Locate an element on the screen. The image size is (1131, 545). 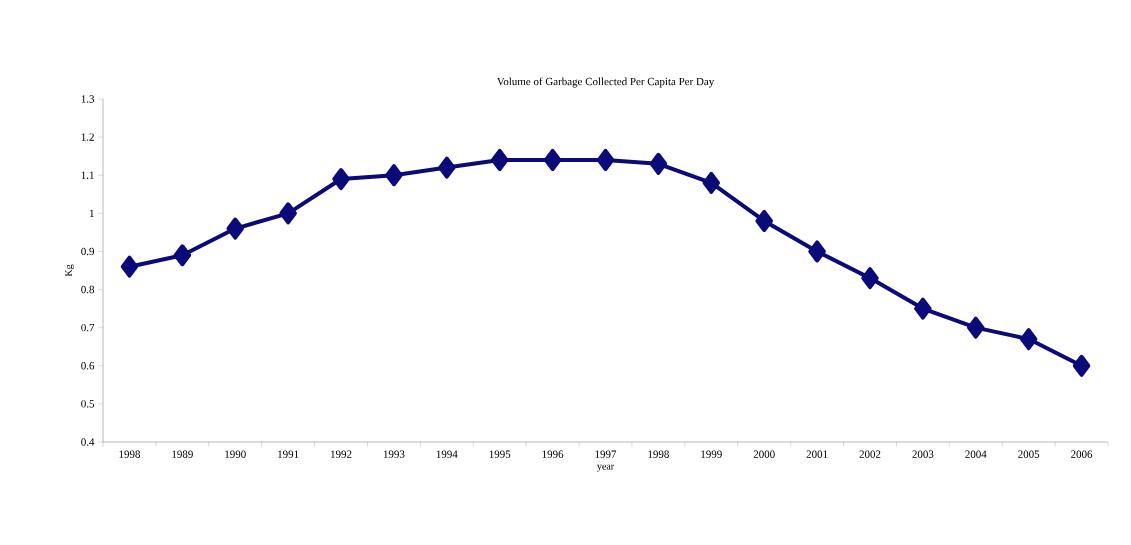
y-tick-label: 0.6 is located at coordinates (88, 366).